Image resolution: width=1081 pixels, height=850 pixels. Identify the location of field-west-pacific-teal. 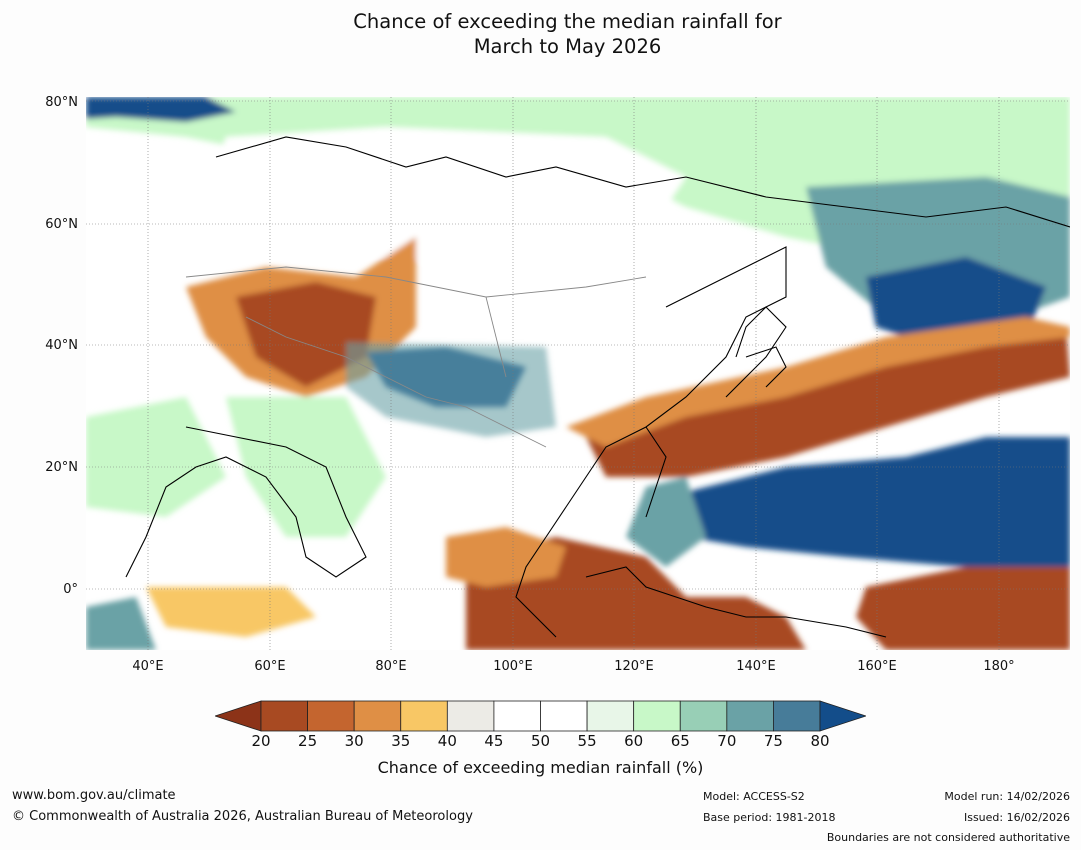
(666, 522).